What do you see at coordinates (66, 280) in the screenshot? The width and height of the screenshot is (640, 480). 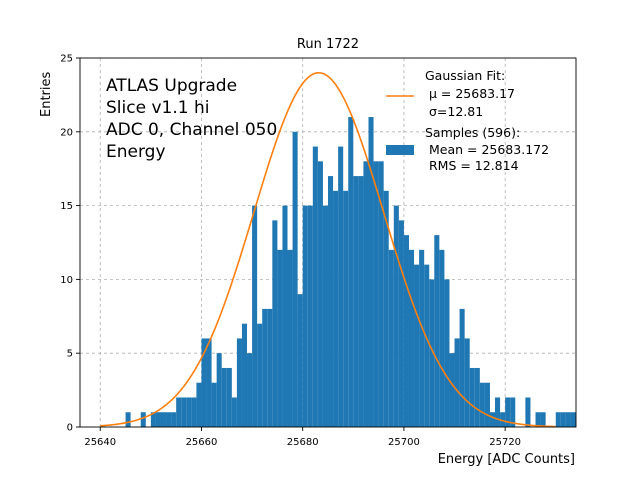 I see `y-tick-label: 10` at bounding box center [66, 280].